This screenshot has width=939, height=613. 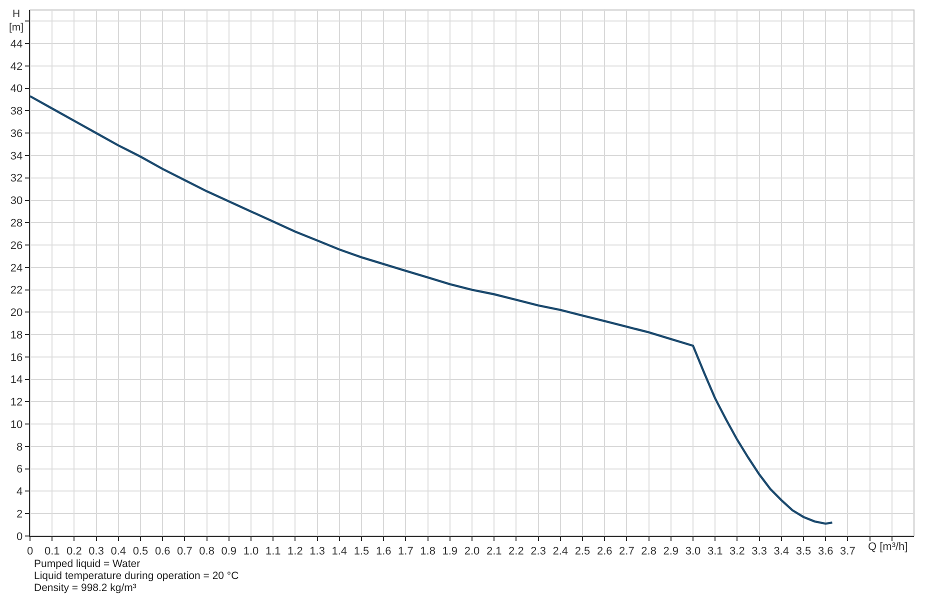 What do you see at coordinates (118, 551) in the screenshot?
I see `x-tick-label: 0.4` at bounding box center [118, 551].